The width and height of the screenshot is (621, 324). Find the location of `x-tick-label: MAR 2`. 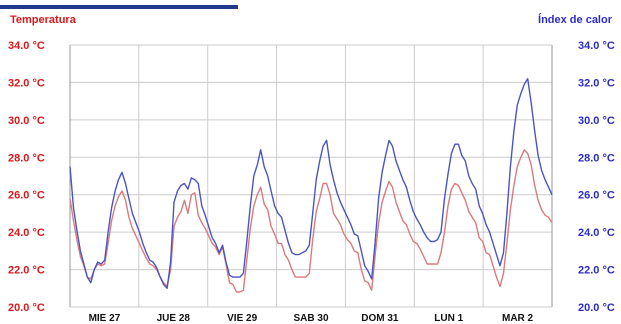

x-tick-label: MAR 2 is located at coordinates (518, 318).